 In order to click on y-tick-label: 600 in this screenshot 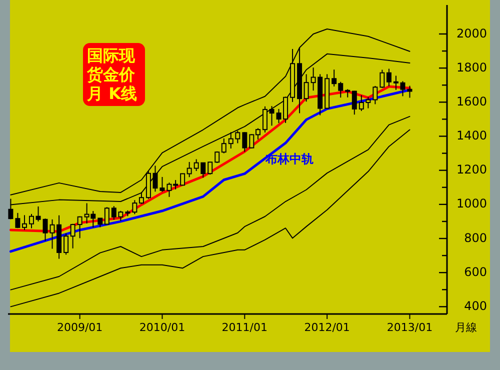, I will do `click(475, 271)`.